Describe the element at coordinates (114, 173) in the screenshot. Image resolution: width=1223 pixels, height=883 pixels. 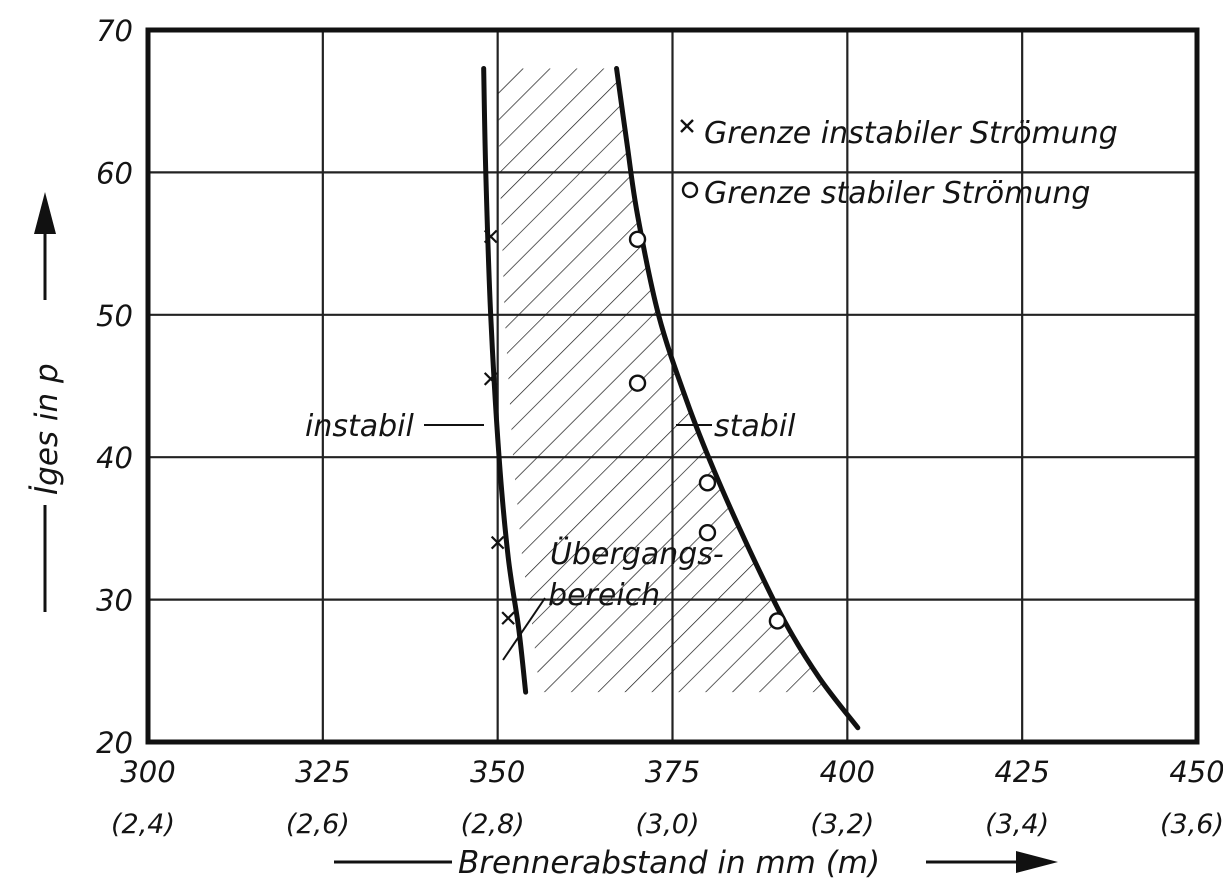
I see `y-tick-label: 60` at that location.